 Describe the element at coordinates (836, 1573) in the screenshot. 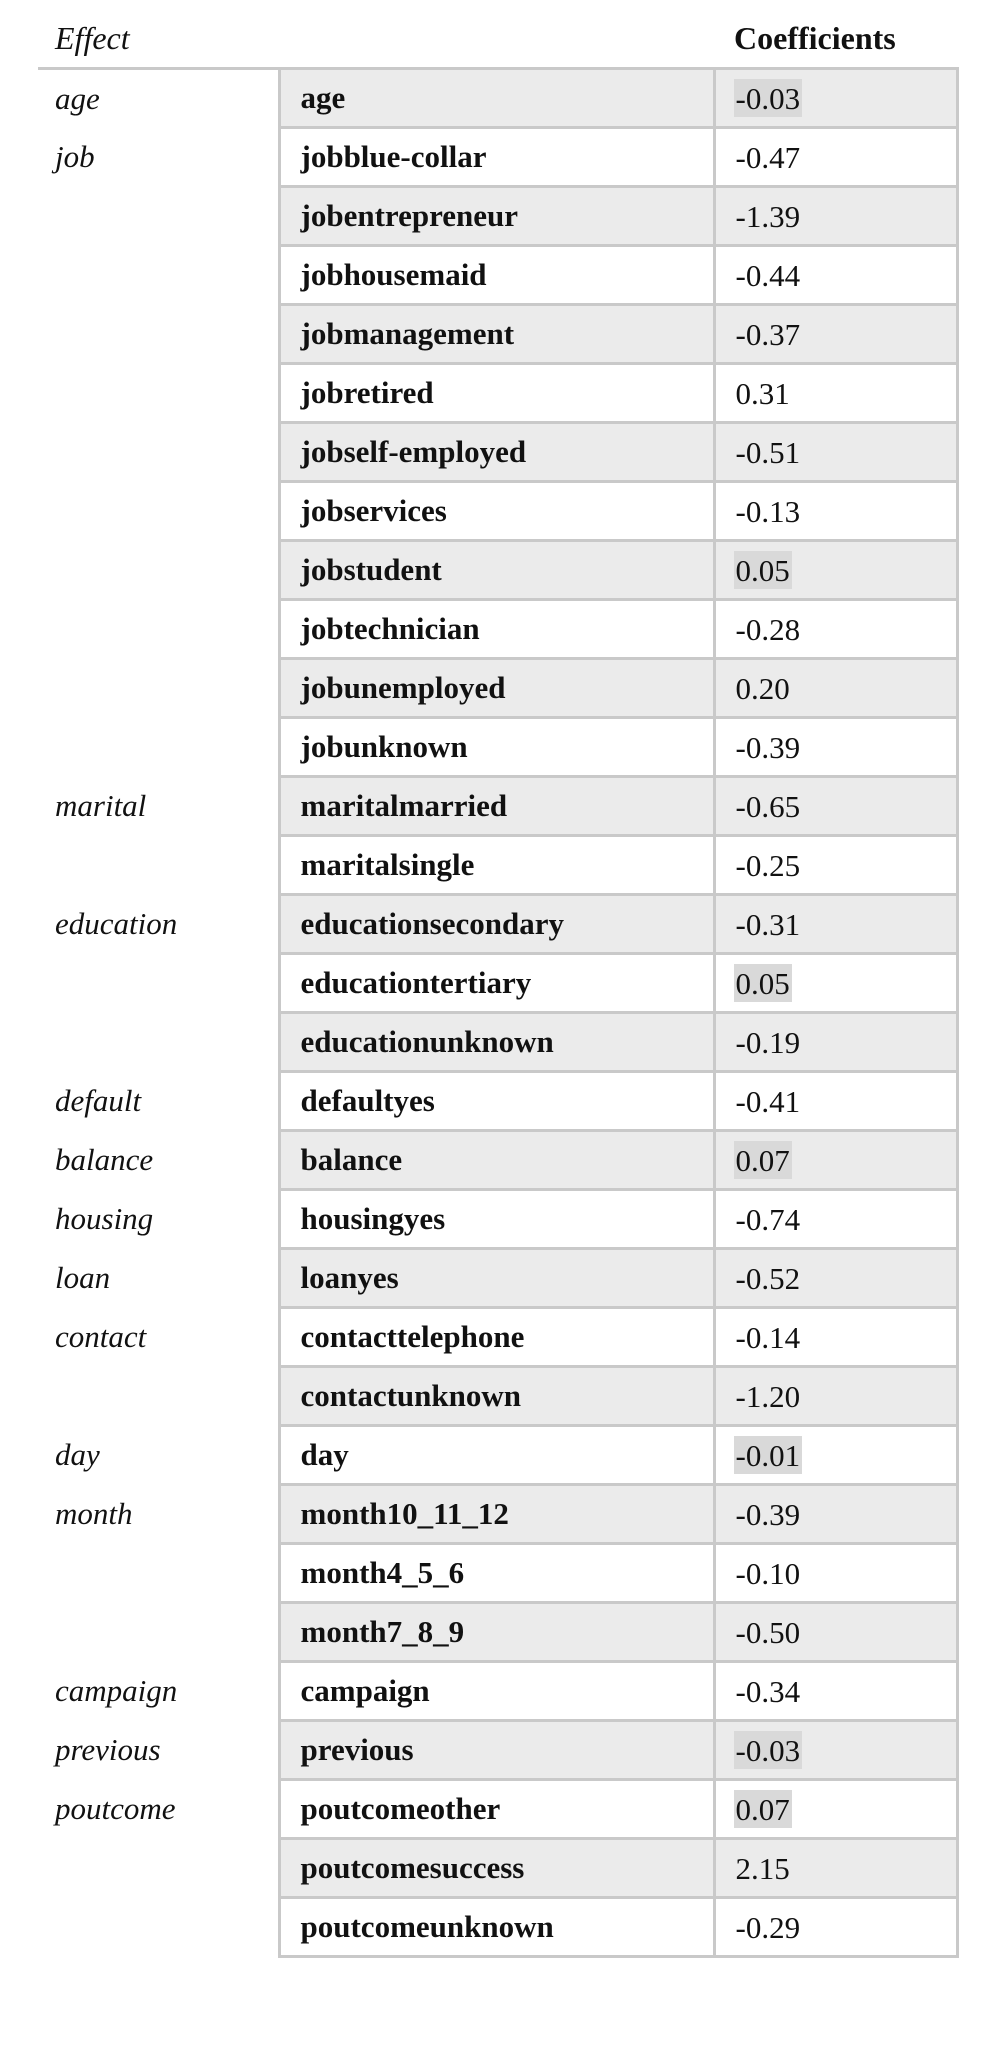

I see `coefficient-cell: -0.10` at that location.